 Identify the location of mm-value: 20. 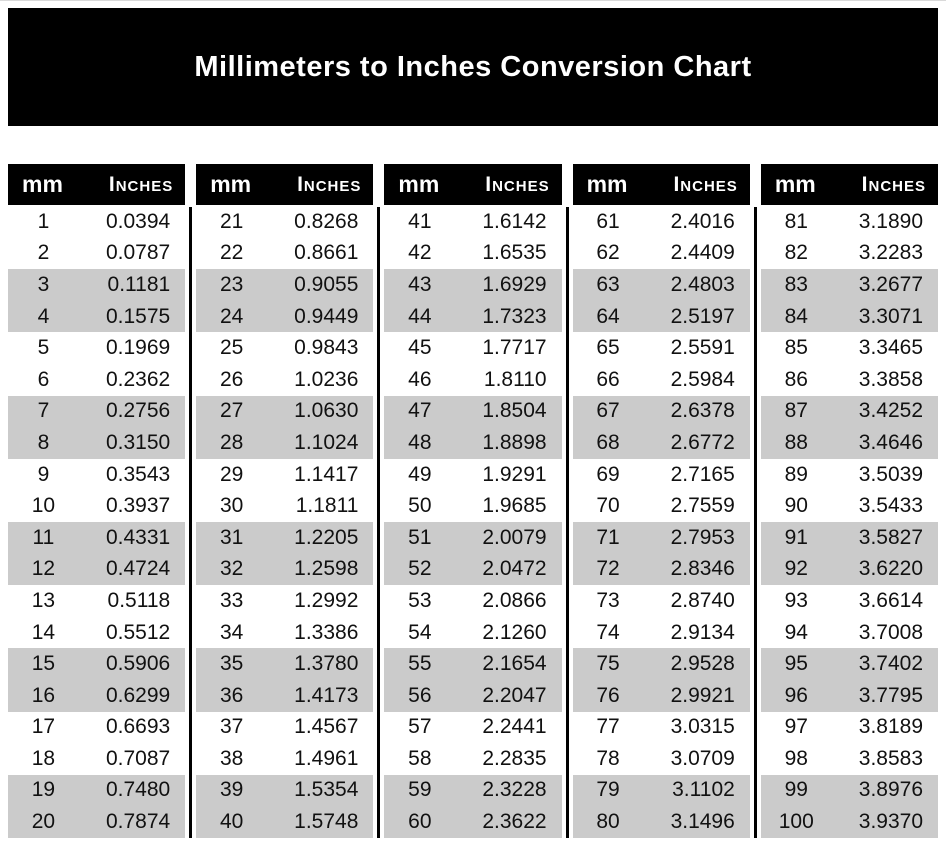
(43, 822).